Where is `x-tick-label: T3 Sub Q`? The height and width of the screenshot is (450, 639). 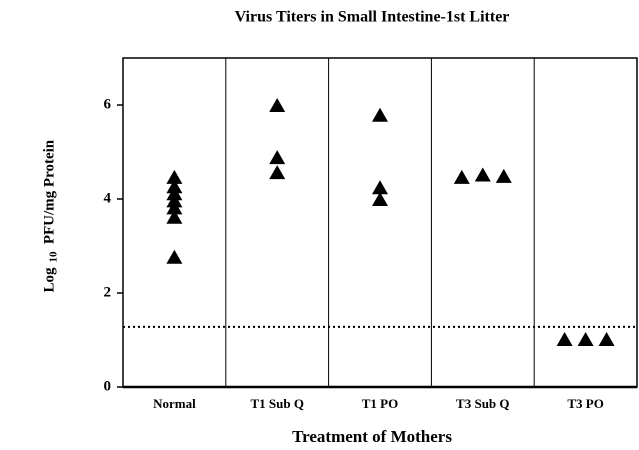 x-tick-label: T3 Sub Q is located at coordinates (482, 403).